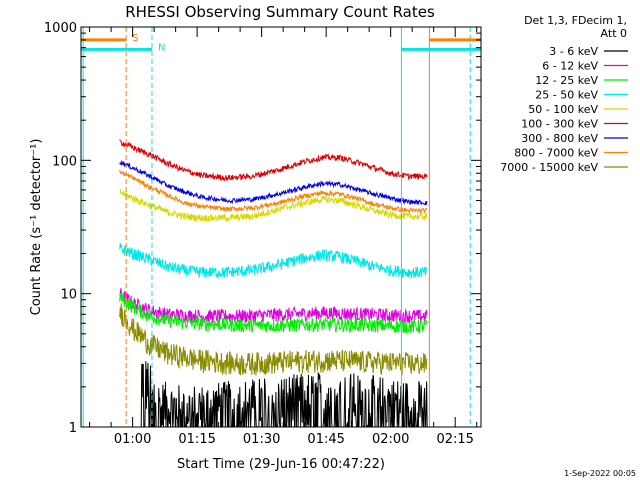 Image resolution: width=640 pixels, height=480 pixels. What do you see at coordinates (549, 167) in the screenshot?
I see `legend-label-9: 7000 - 15000 keV` at bounding box center [549, 167].